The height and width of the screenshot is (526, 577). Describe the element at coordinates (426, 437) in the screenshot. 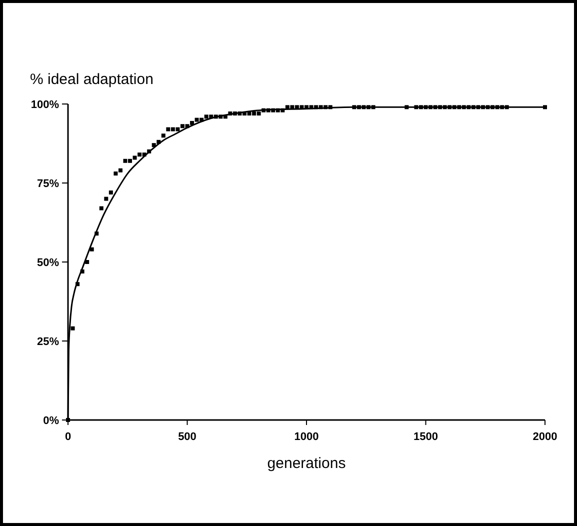

I see `x-tick-label: 1500` at that location.